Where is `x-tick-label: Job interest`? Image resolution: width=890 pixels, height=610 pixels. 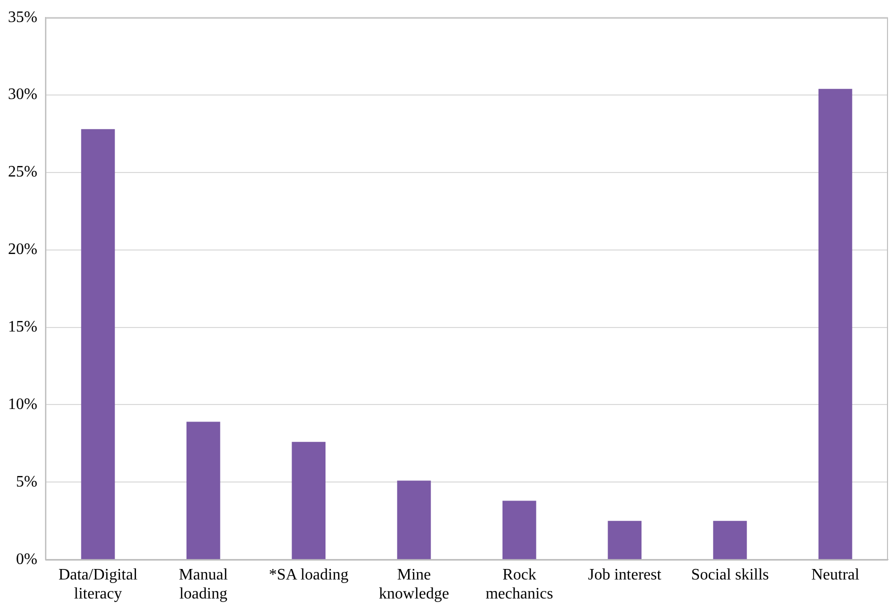
x-tick-label: Job interest is located at coordinates (625, 575).